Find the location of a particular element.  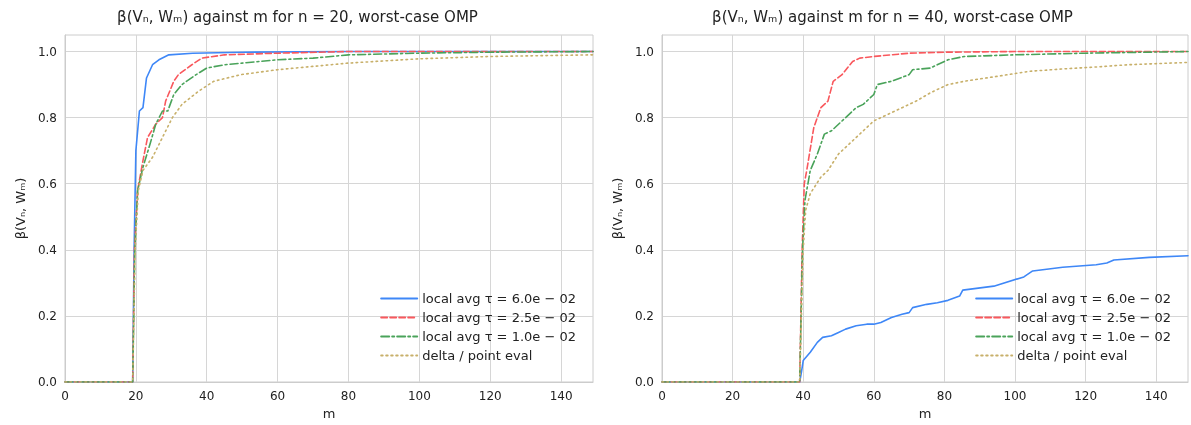

chart-title: β(Vₙ, Wₘ) against m for n = 40, worst-case OMP is located at coordinates (892, 16).